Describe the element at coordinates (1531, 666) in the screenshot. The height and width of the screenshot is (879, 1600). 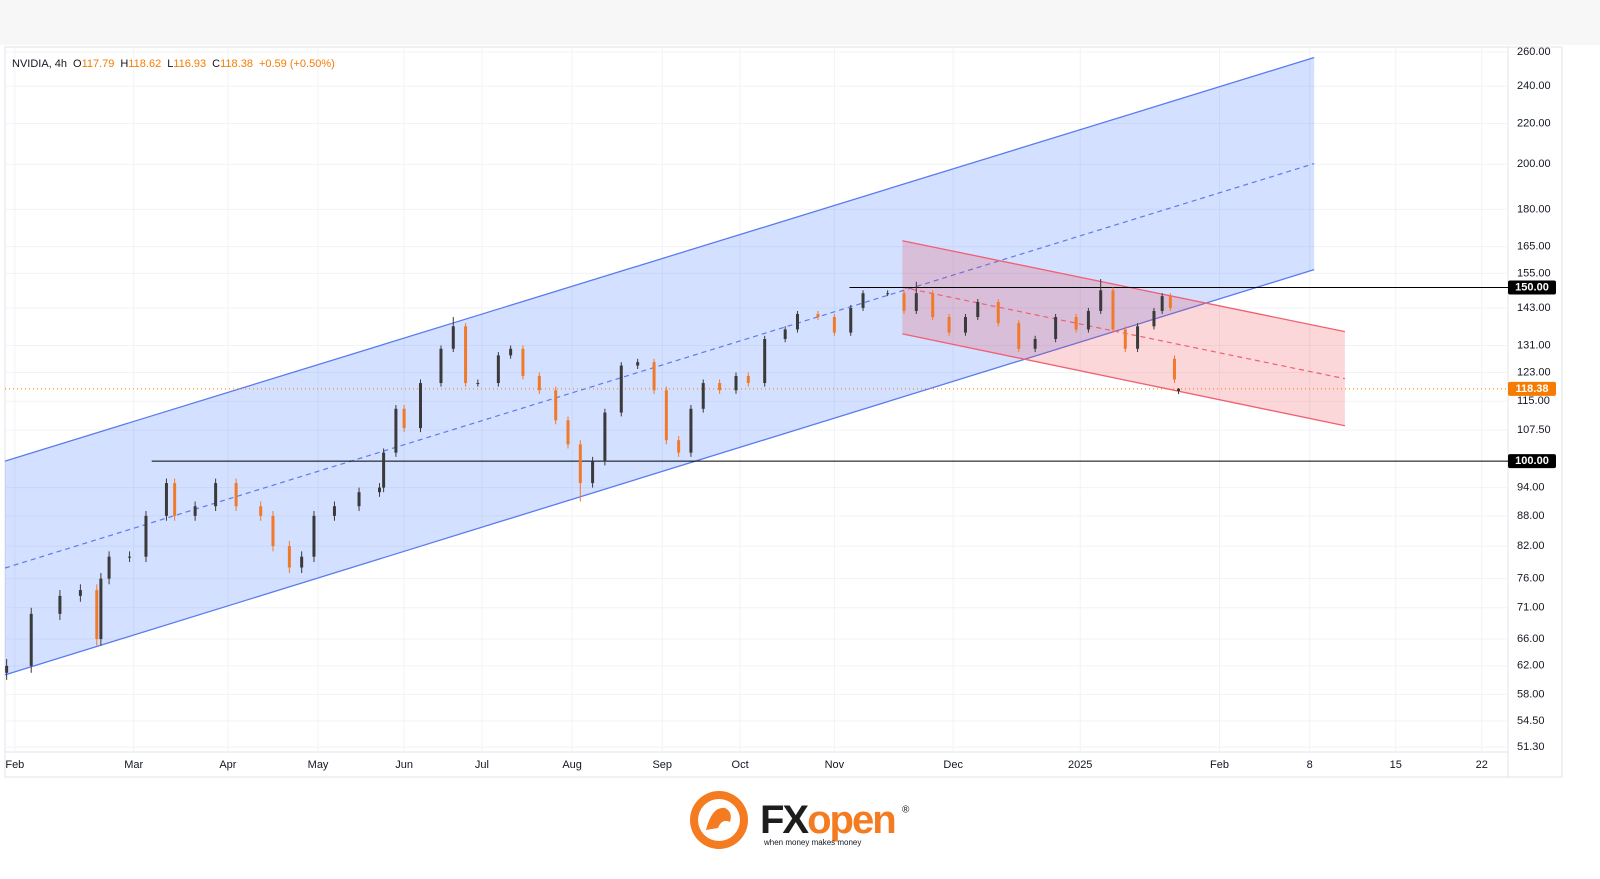
I see `y-tick-label: 62.00` at that location.